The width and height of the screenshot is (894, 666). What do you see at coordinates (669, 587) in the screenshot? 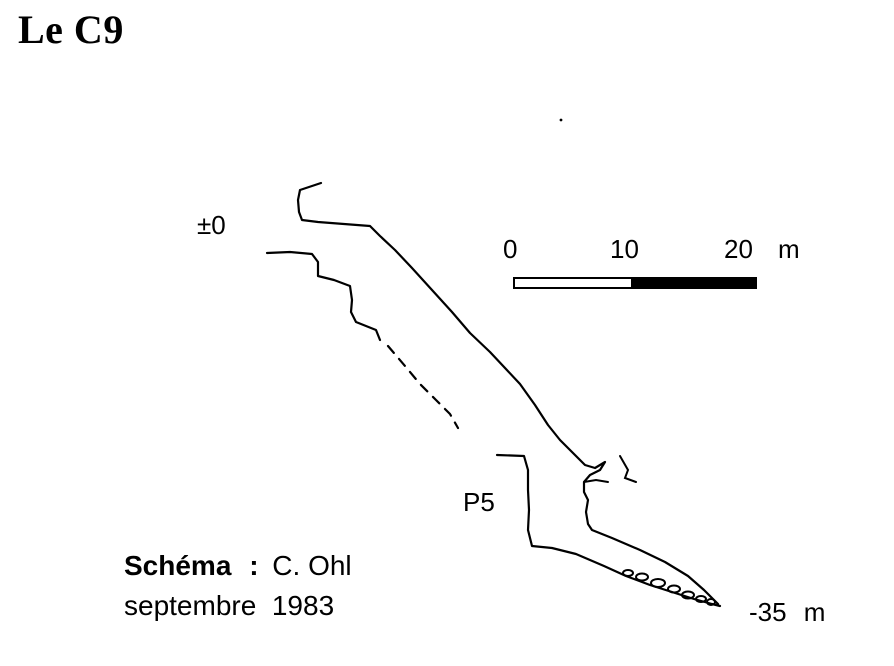
I see `floor-boulders` at bounding box center [669, 587].